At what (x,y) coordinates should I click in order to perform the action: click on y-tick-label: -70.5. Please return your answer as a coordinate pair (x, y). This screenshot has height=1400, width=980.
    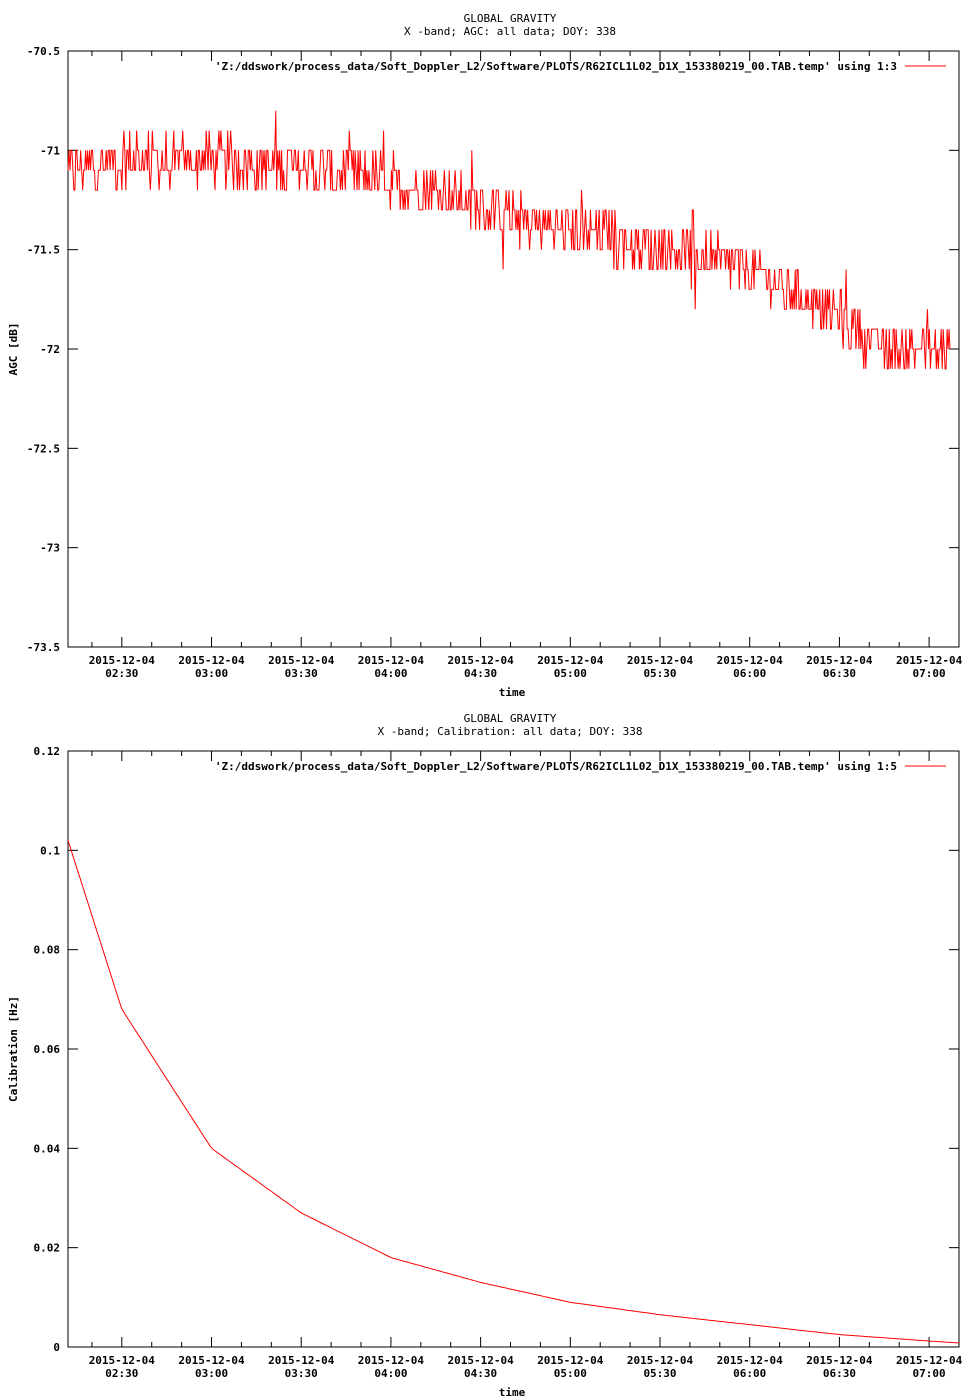
    Looking at the image, I should click on (43, 51).